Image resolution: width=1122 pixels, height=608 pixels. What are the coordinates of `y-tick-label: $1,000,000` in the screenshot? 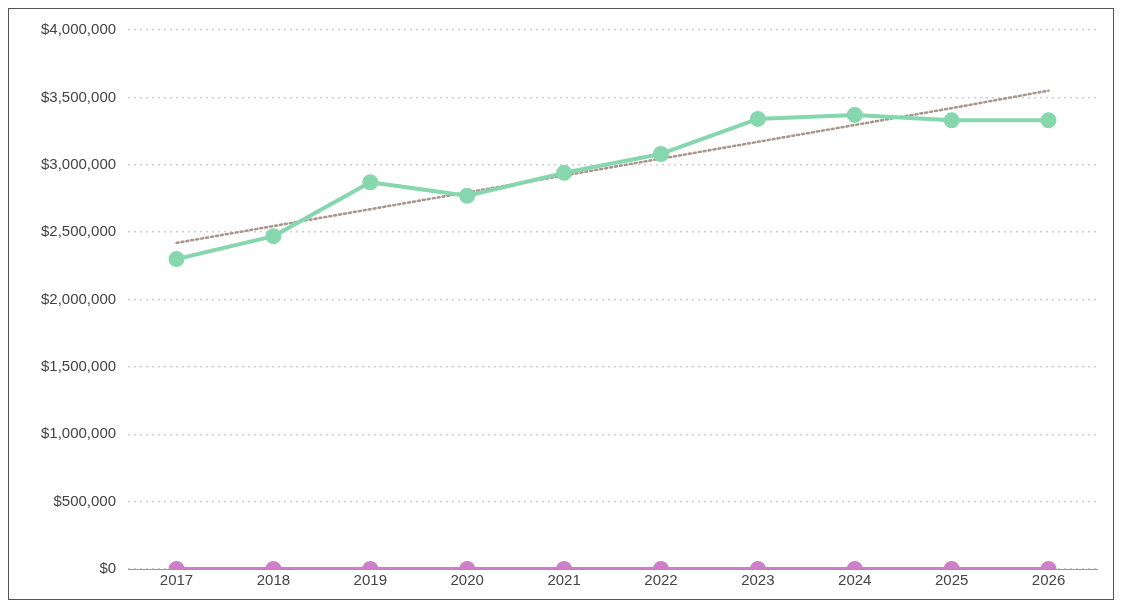 It's located at (79, 433).